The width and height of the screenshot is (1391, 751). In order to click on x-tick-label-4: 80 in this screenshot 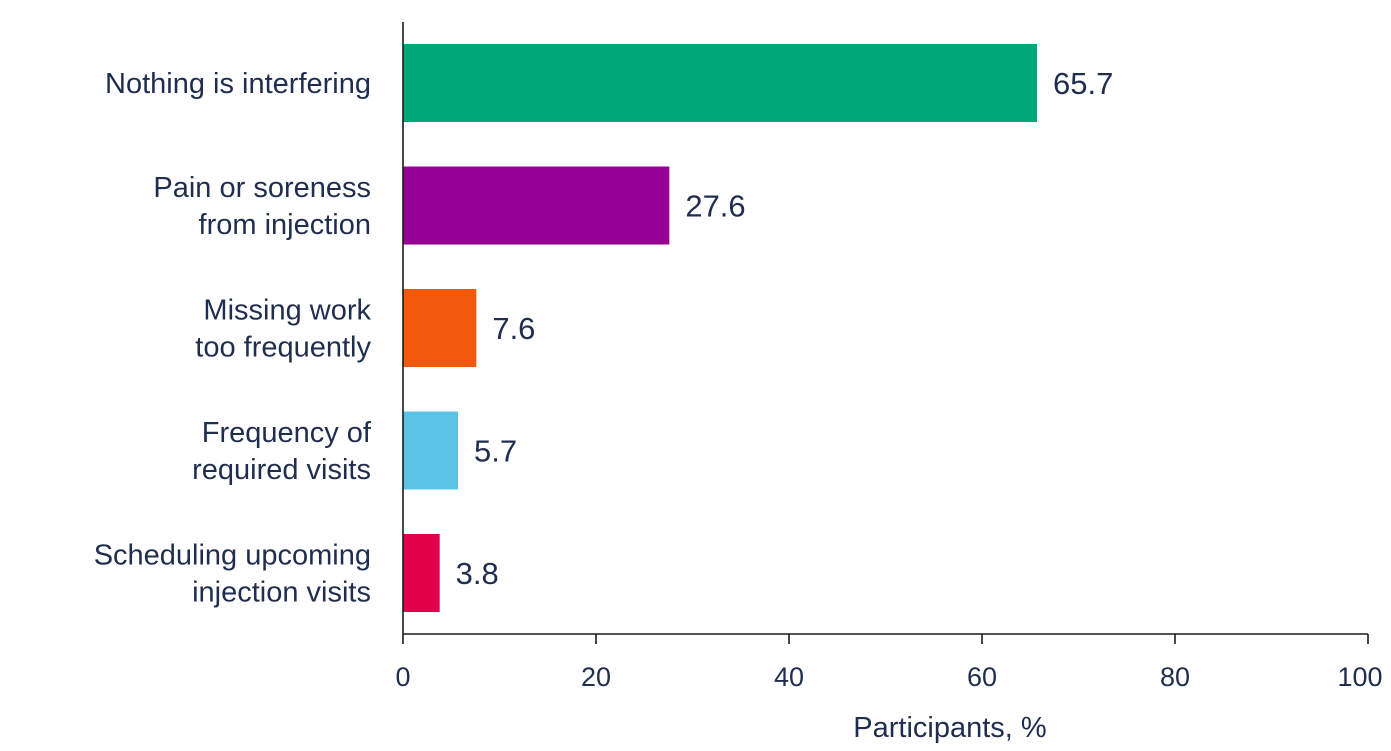, I will do `click(1175, 677)`.